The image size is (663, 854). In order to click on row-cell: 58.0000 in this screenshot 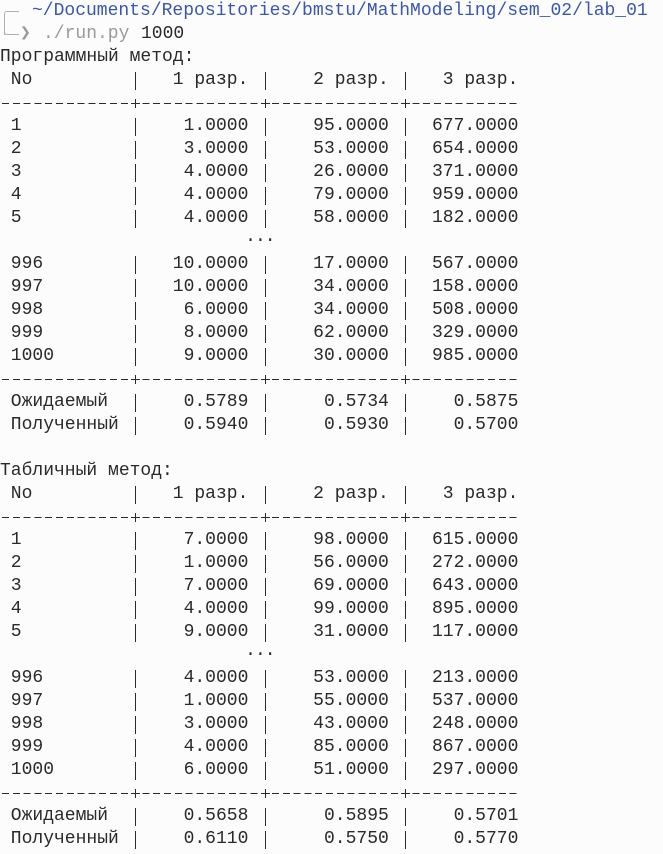, I will do `click(351, 218)`.